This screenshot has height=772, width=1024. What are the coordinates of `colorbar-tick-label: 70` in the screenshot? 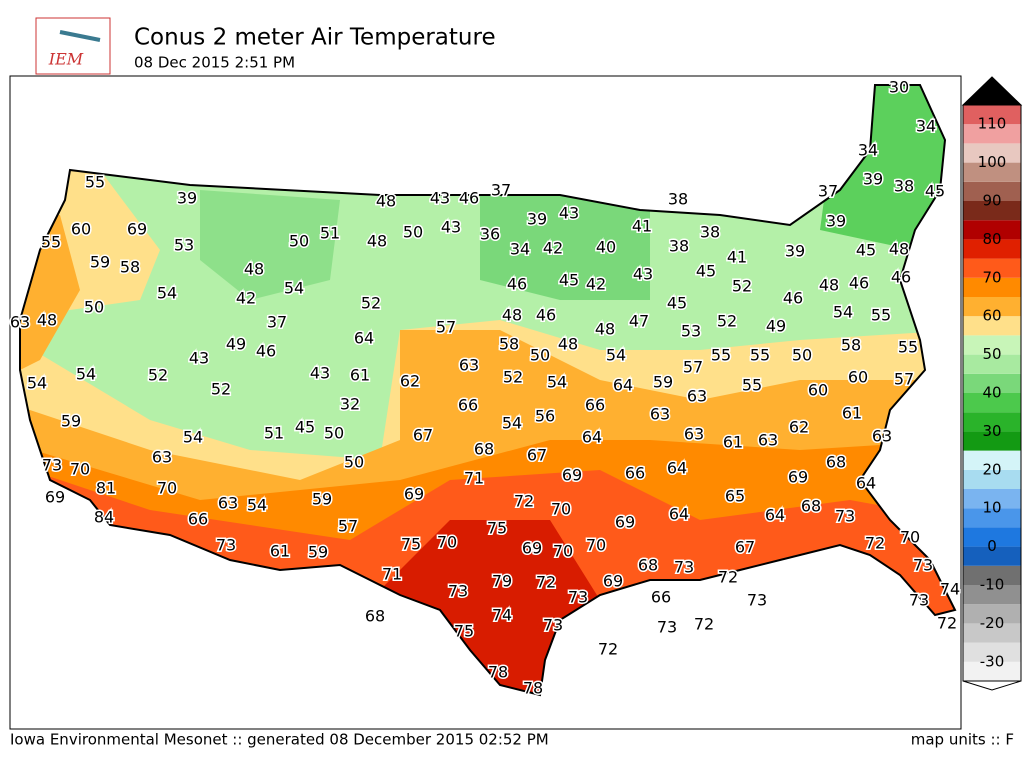 It's located at (991, 277).